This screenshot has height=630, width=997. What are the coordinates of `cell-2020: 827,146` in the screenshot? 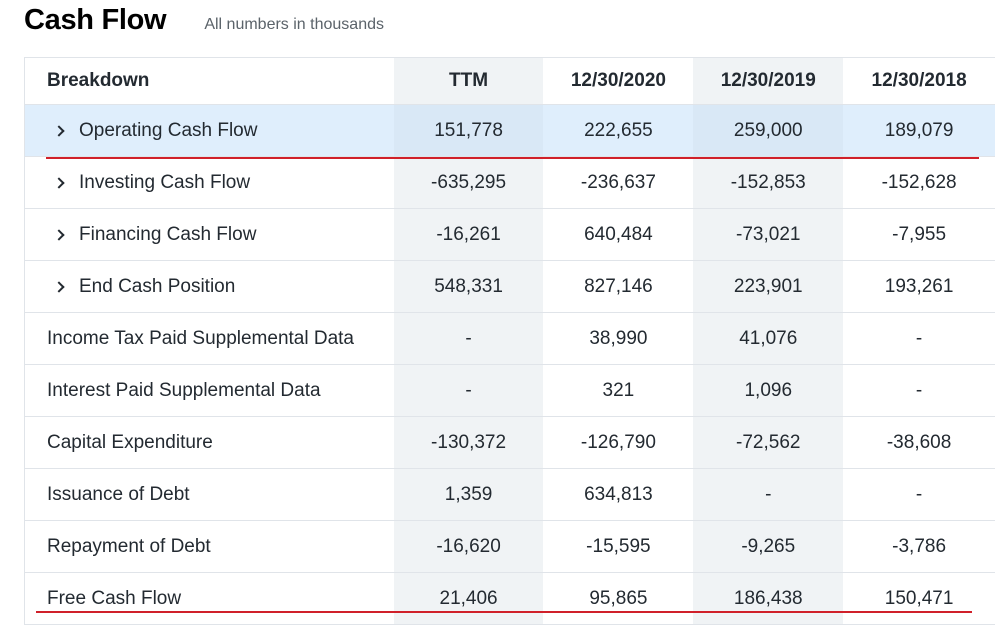 It's located at (618, 286).